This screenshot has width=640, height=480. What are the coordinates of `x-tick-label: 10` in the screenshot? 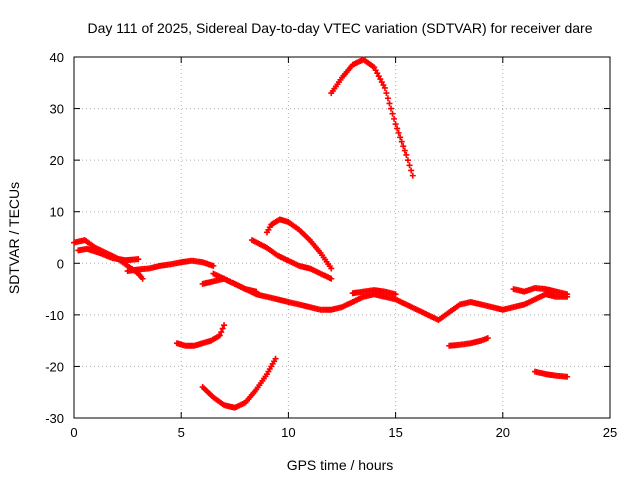 It's located at (288, 432).